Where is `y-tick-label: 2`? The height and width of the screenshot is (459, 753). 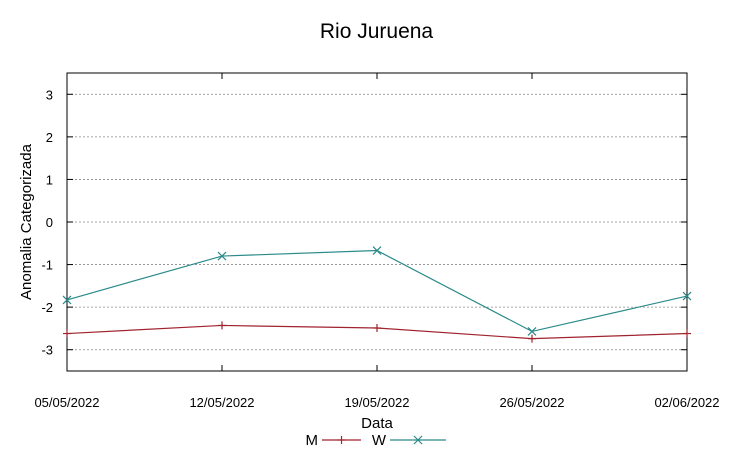
y-tick-label: 2 is located at coordinates (49, 137).